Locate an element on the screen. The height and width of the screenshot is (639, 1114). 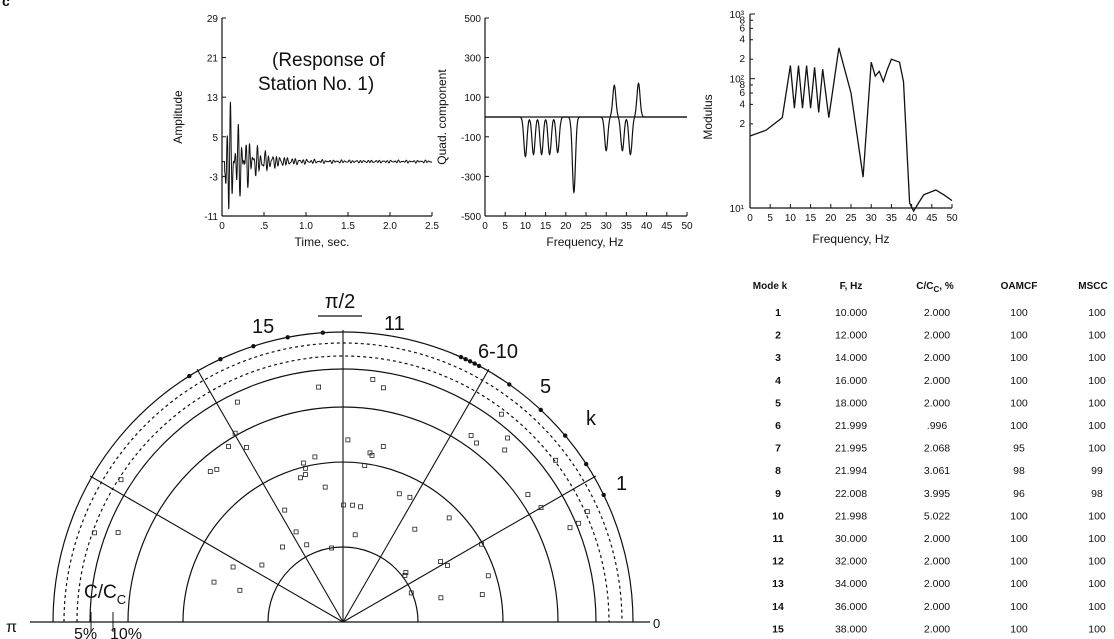
modulus-series-line is located at coordinates (851, 130).